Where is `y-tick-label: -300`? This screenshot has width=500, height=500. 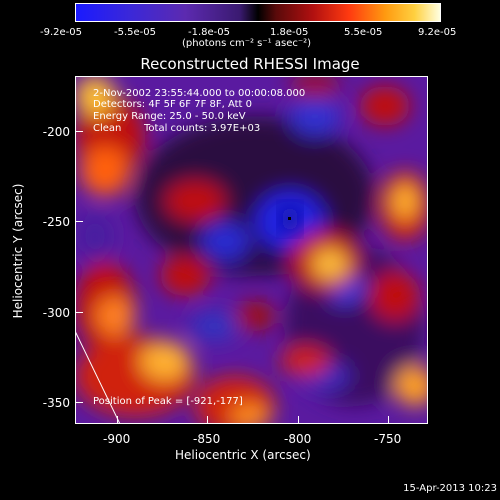 y-tick-label: -300 is located at coordinates (56, 313).